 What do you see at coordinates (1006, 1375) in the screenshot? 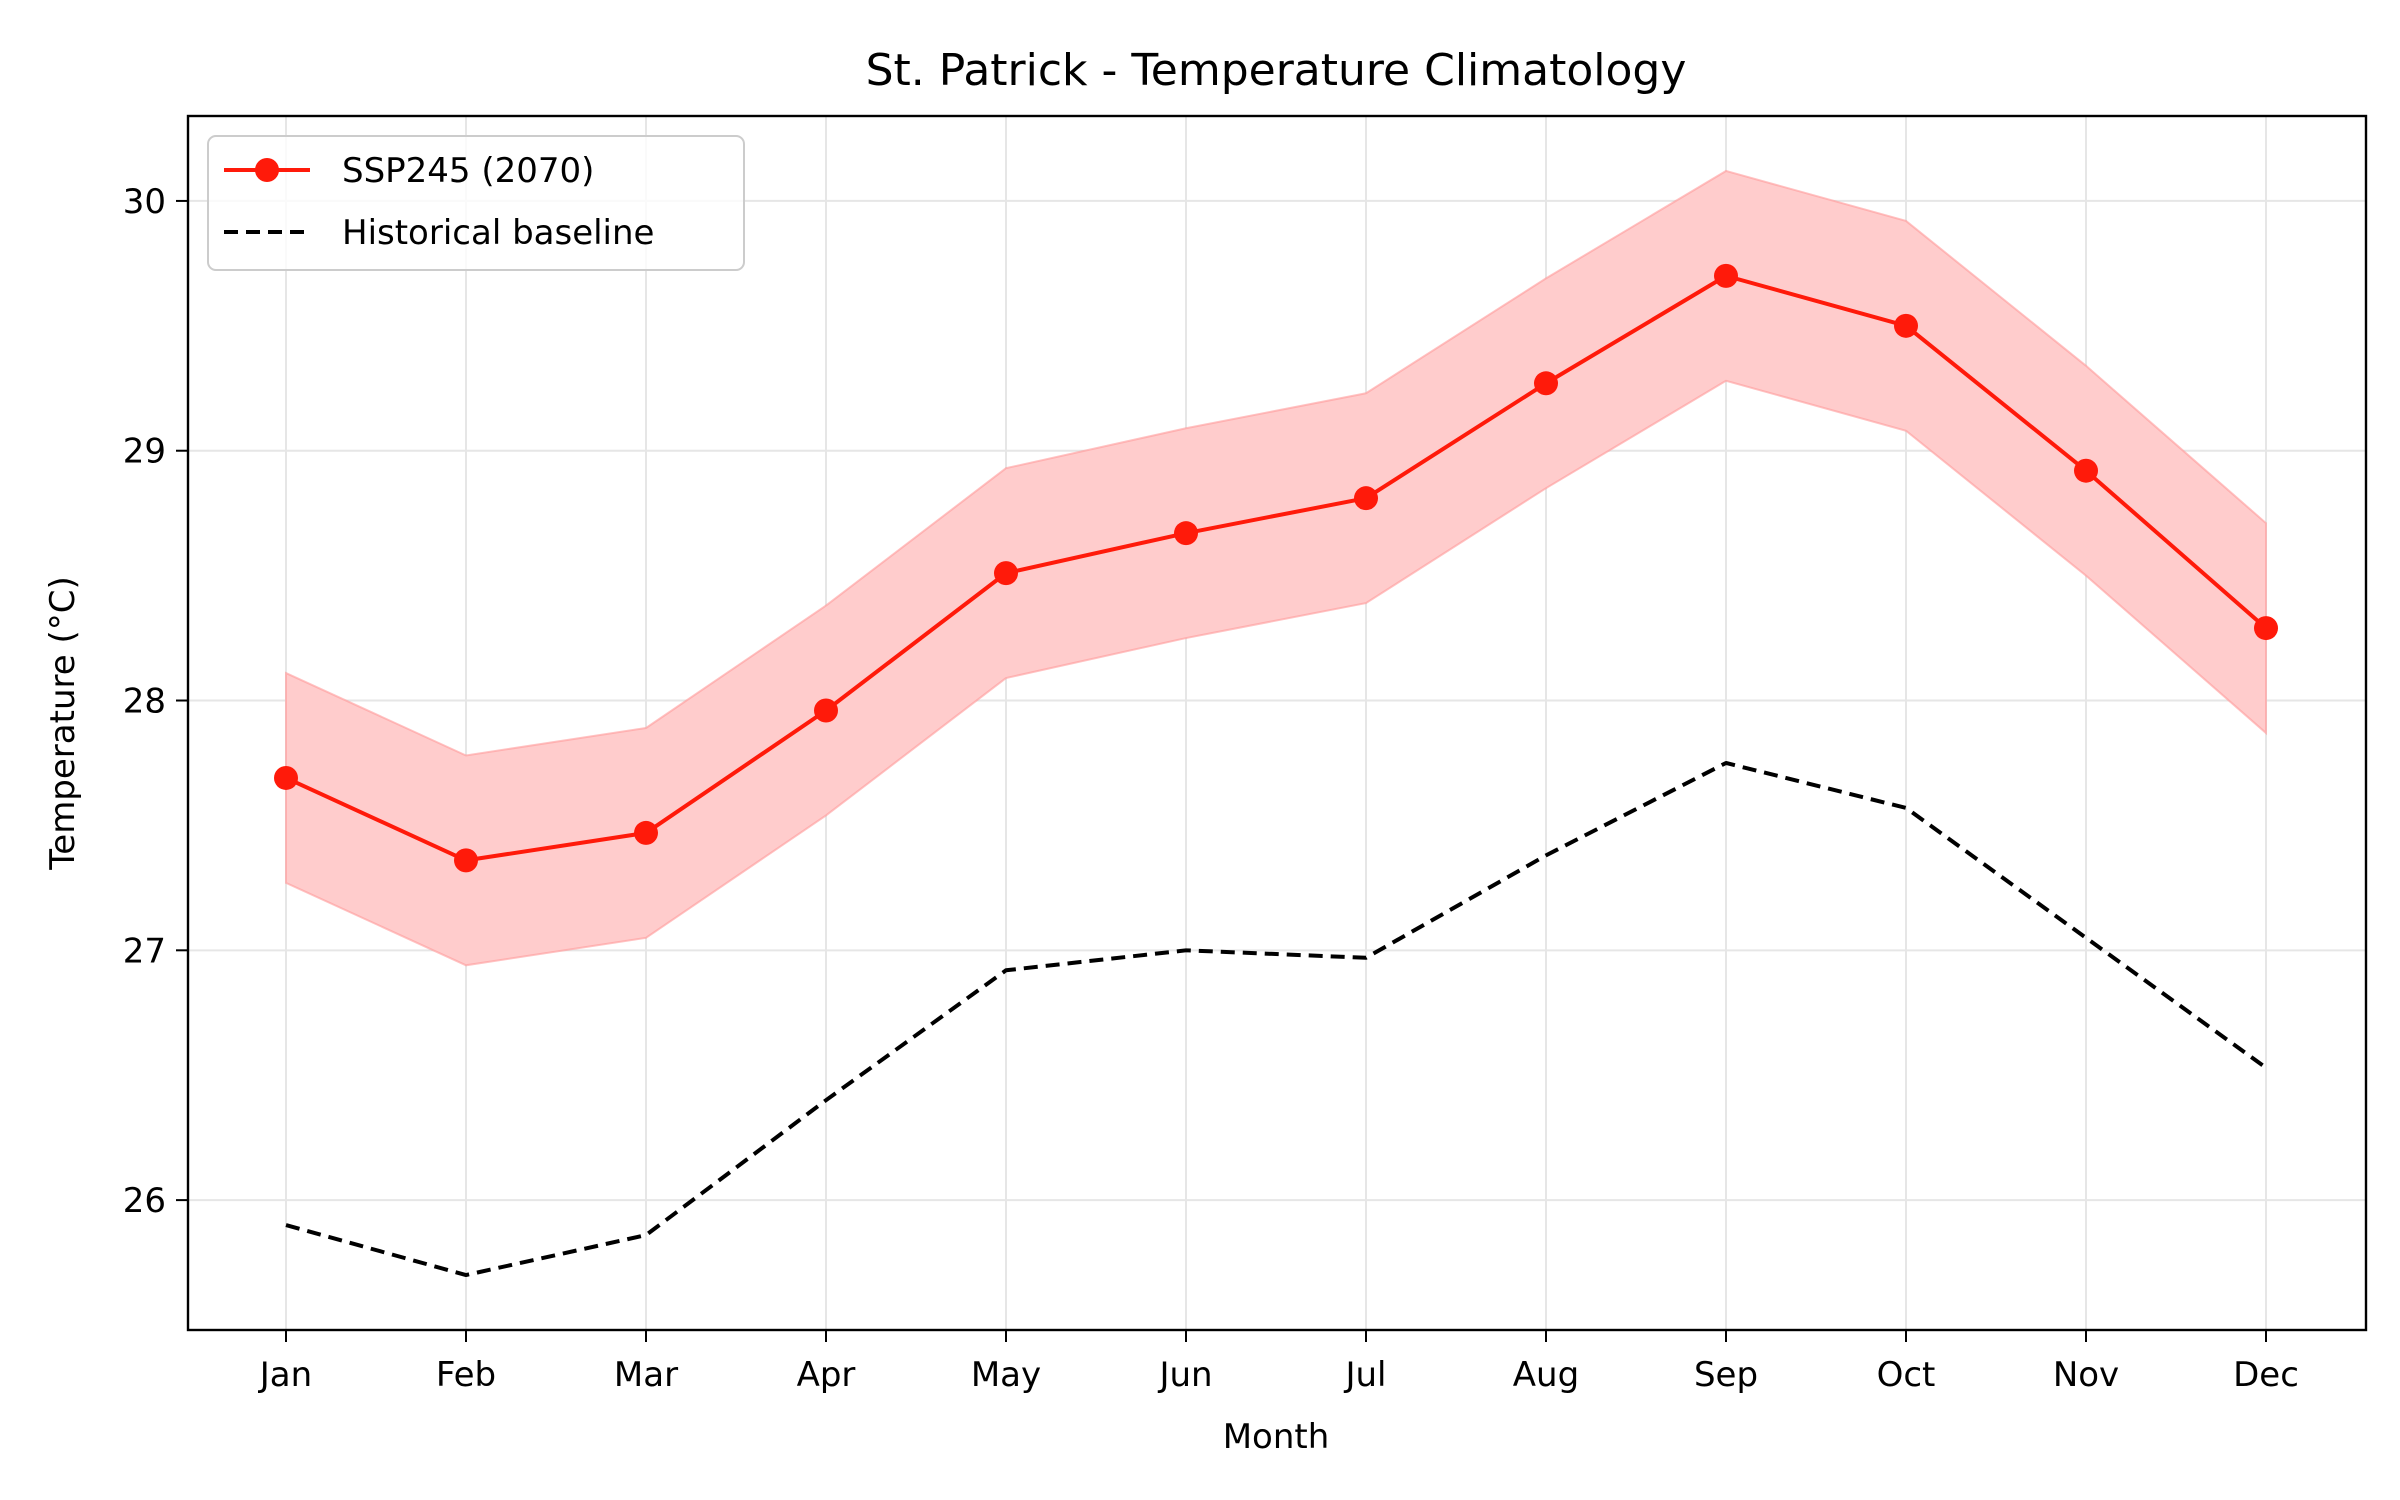
I see `x-tick-label: May` at bounding box center [1006, 1375].